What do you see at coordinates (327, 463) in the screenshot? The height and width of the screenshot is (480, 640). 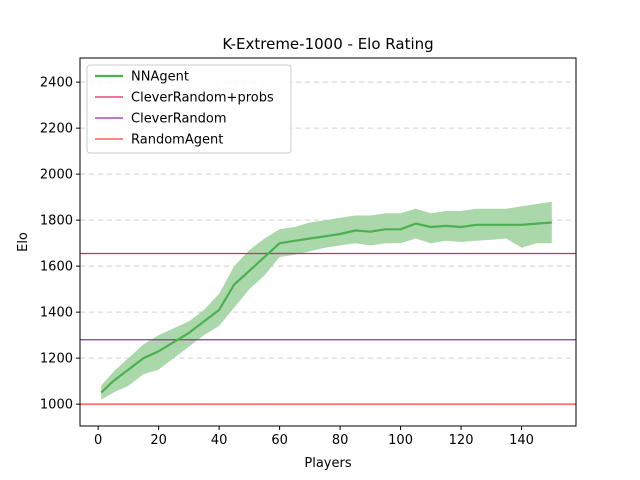 I see `x-axis-label: Players` at bounding box center [327, 463].